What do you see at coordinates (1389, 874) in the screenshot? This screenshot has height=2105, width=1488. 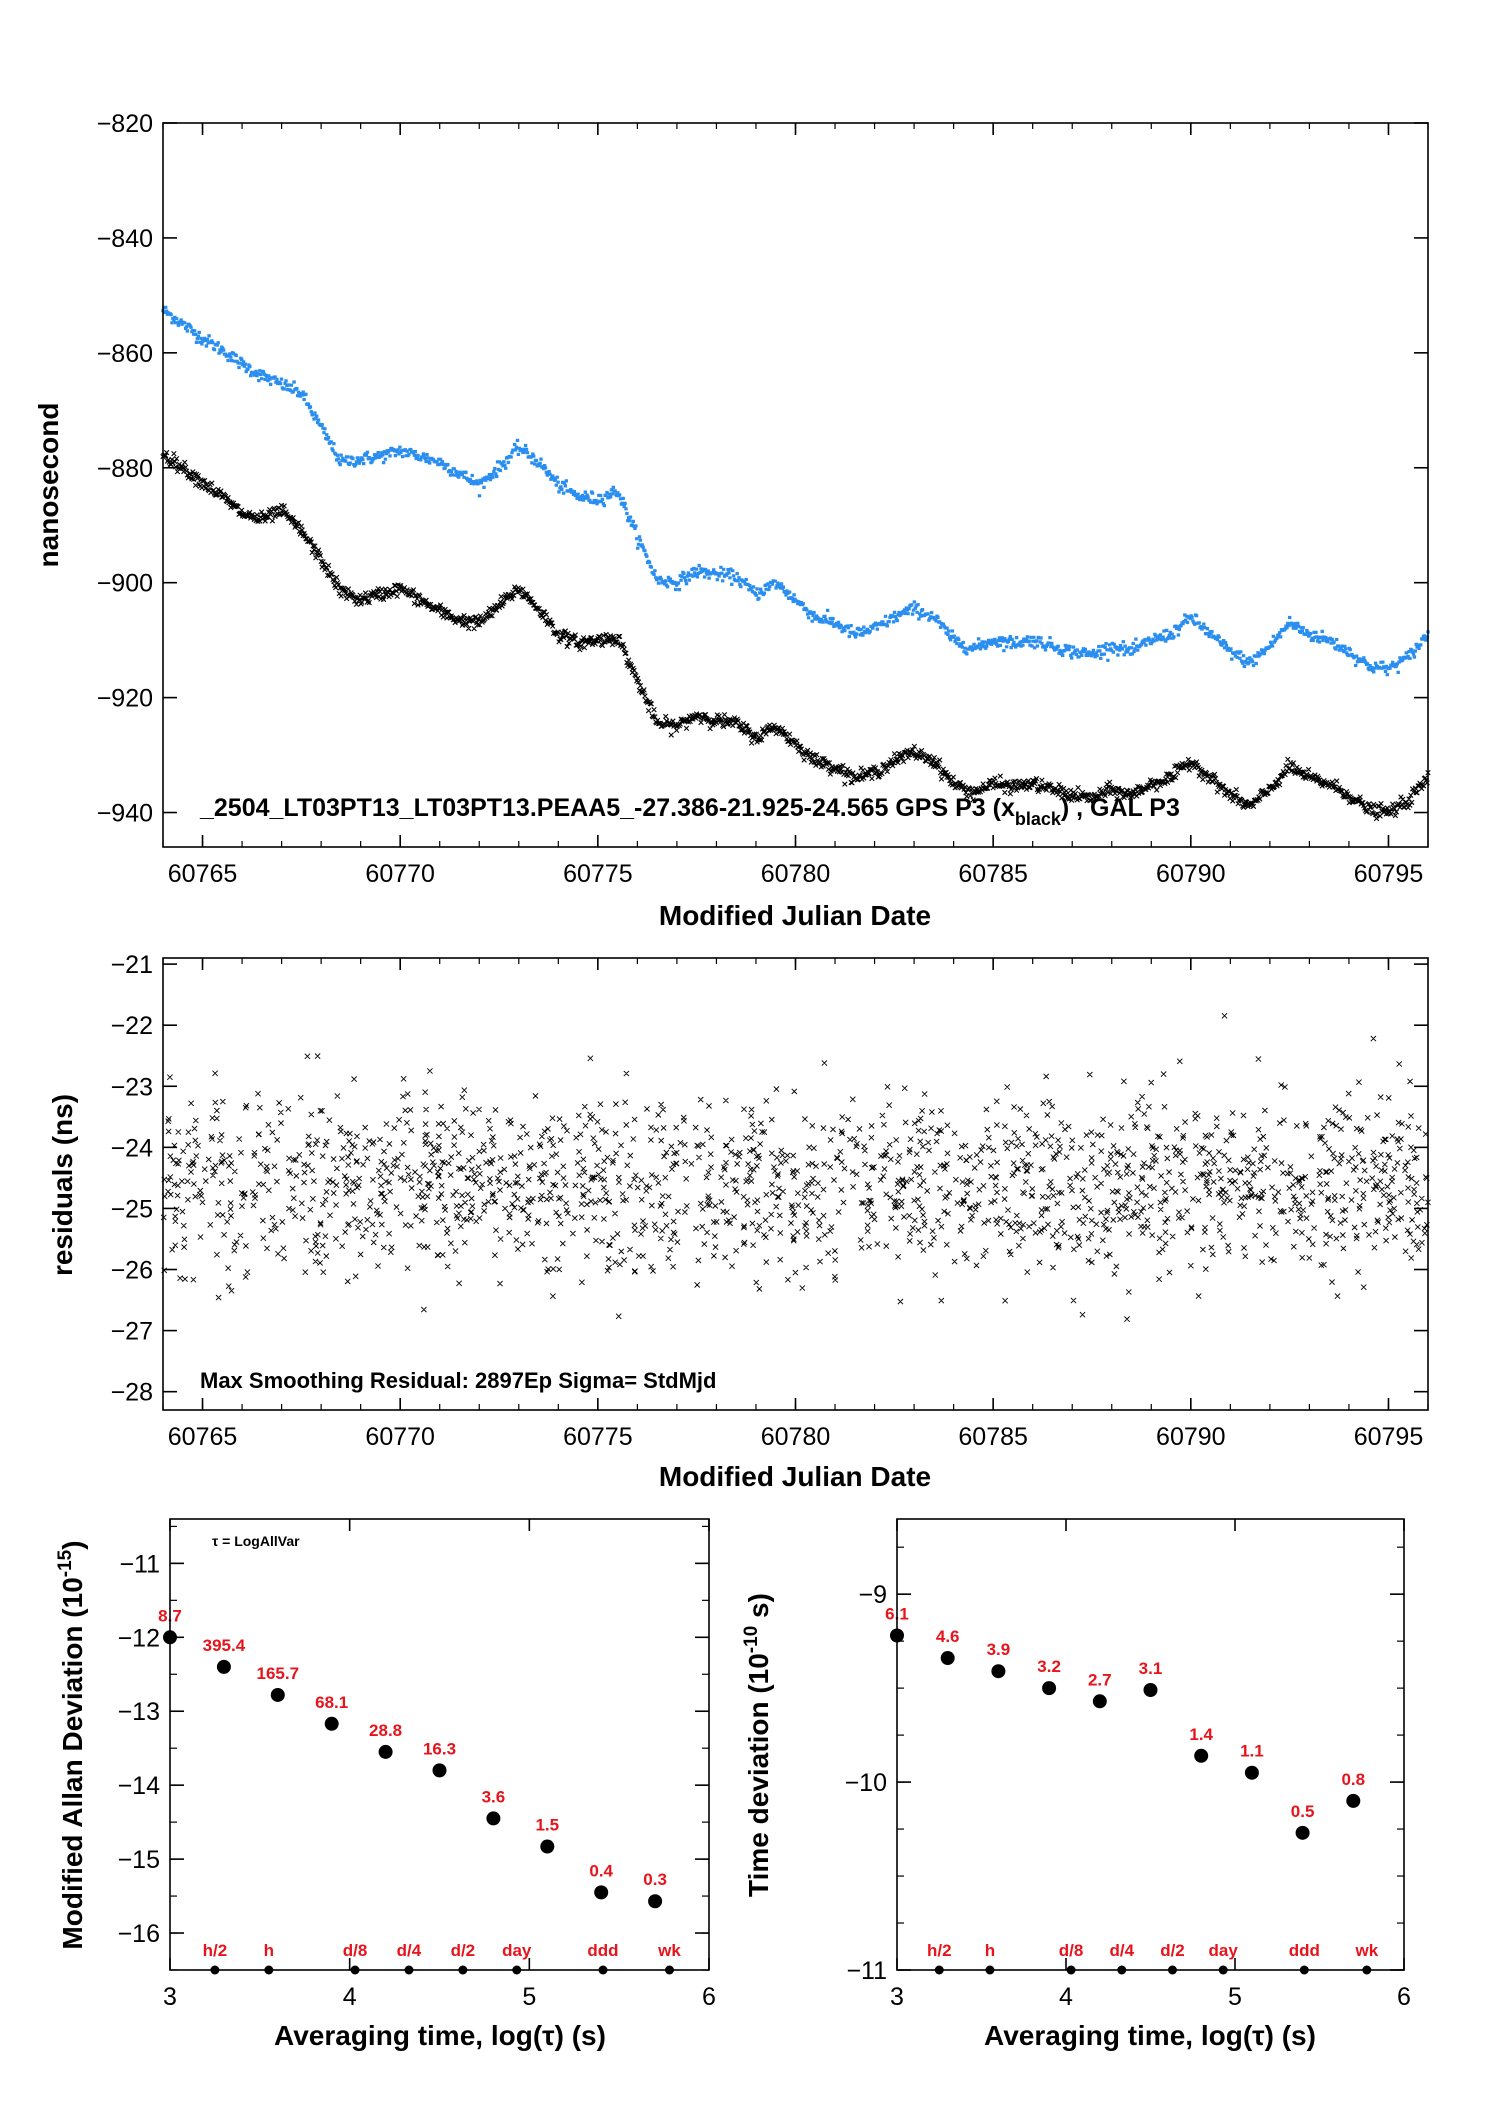 I see `x-tick-label: 60795` at bounding box center [1389, 874].